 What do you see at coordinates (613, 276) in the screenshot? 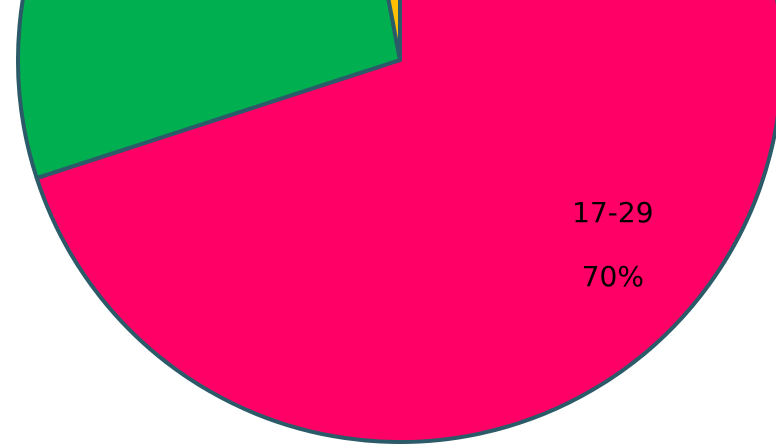
I see `slice-value-label: 70%` at bounding box center [613, 276].